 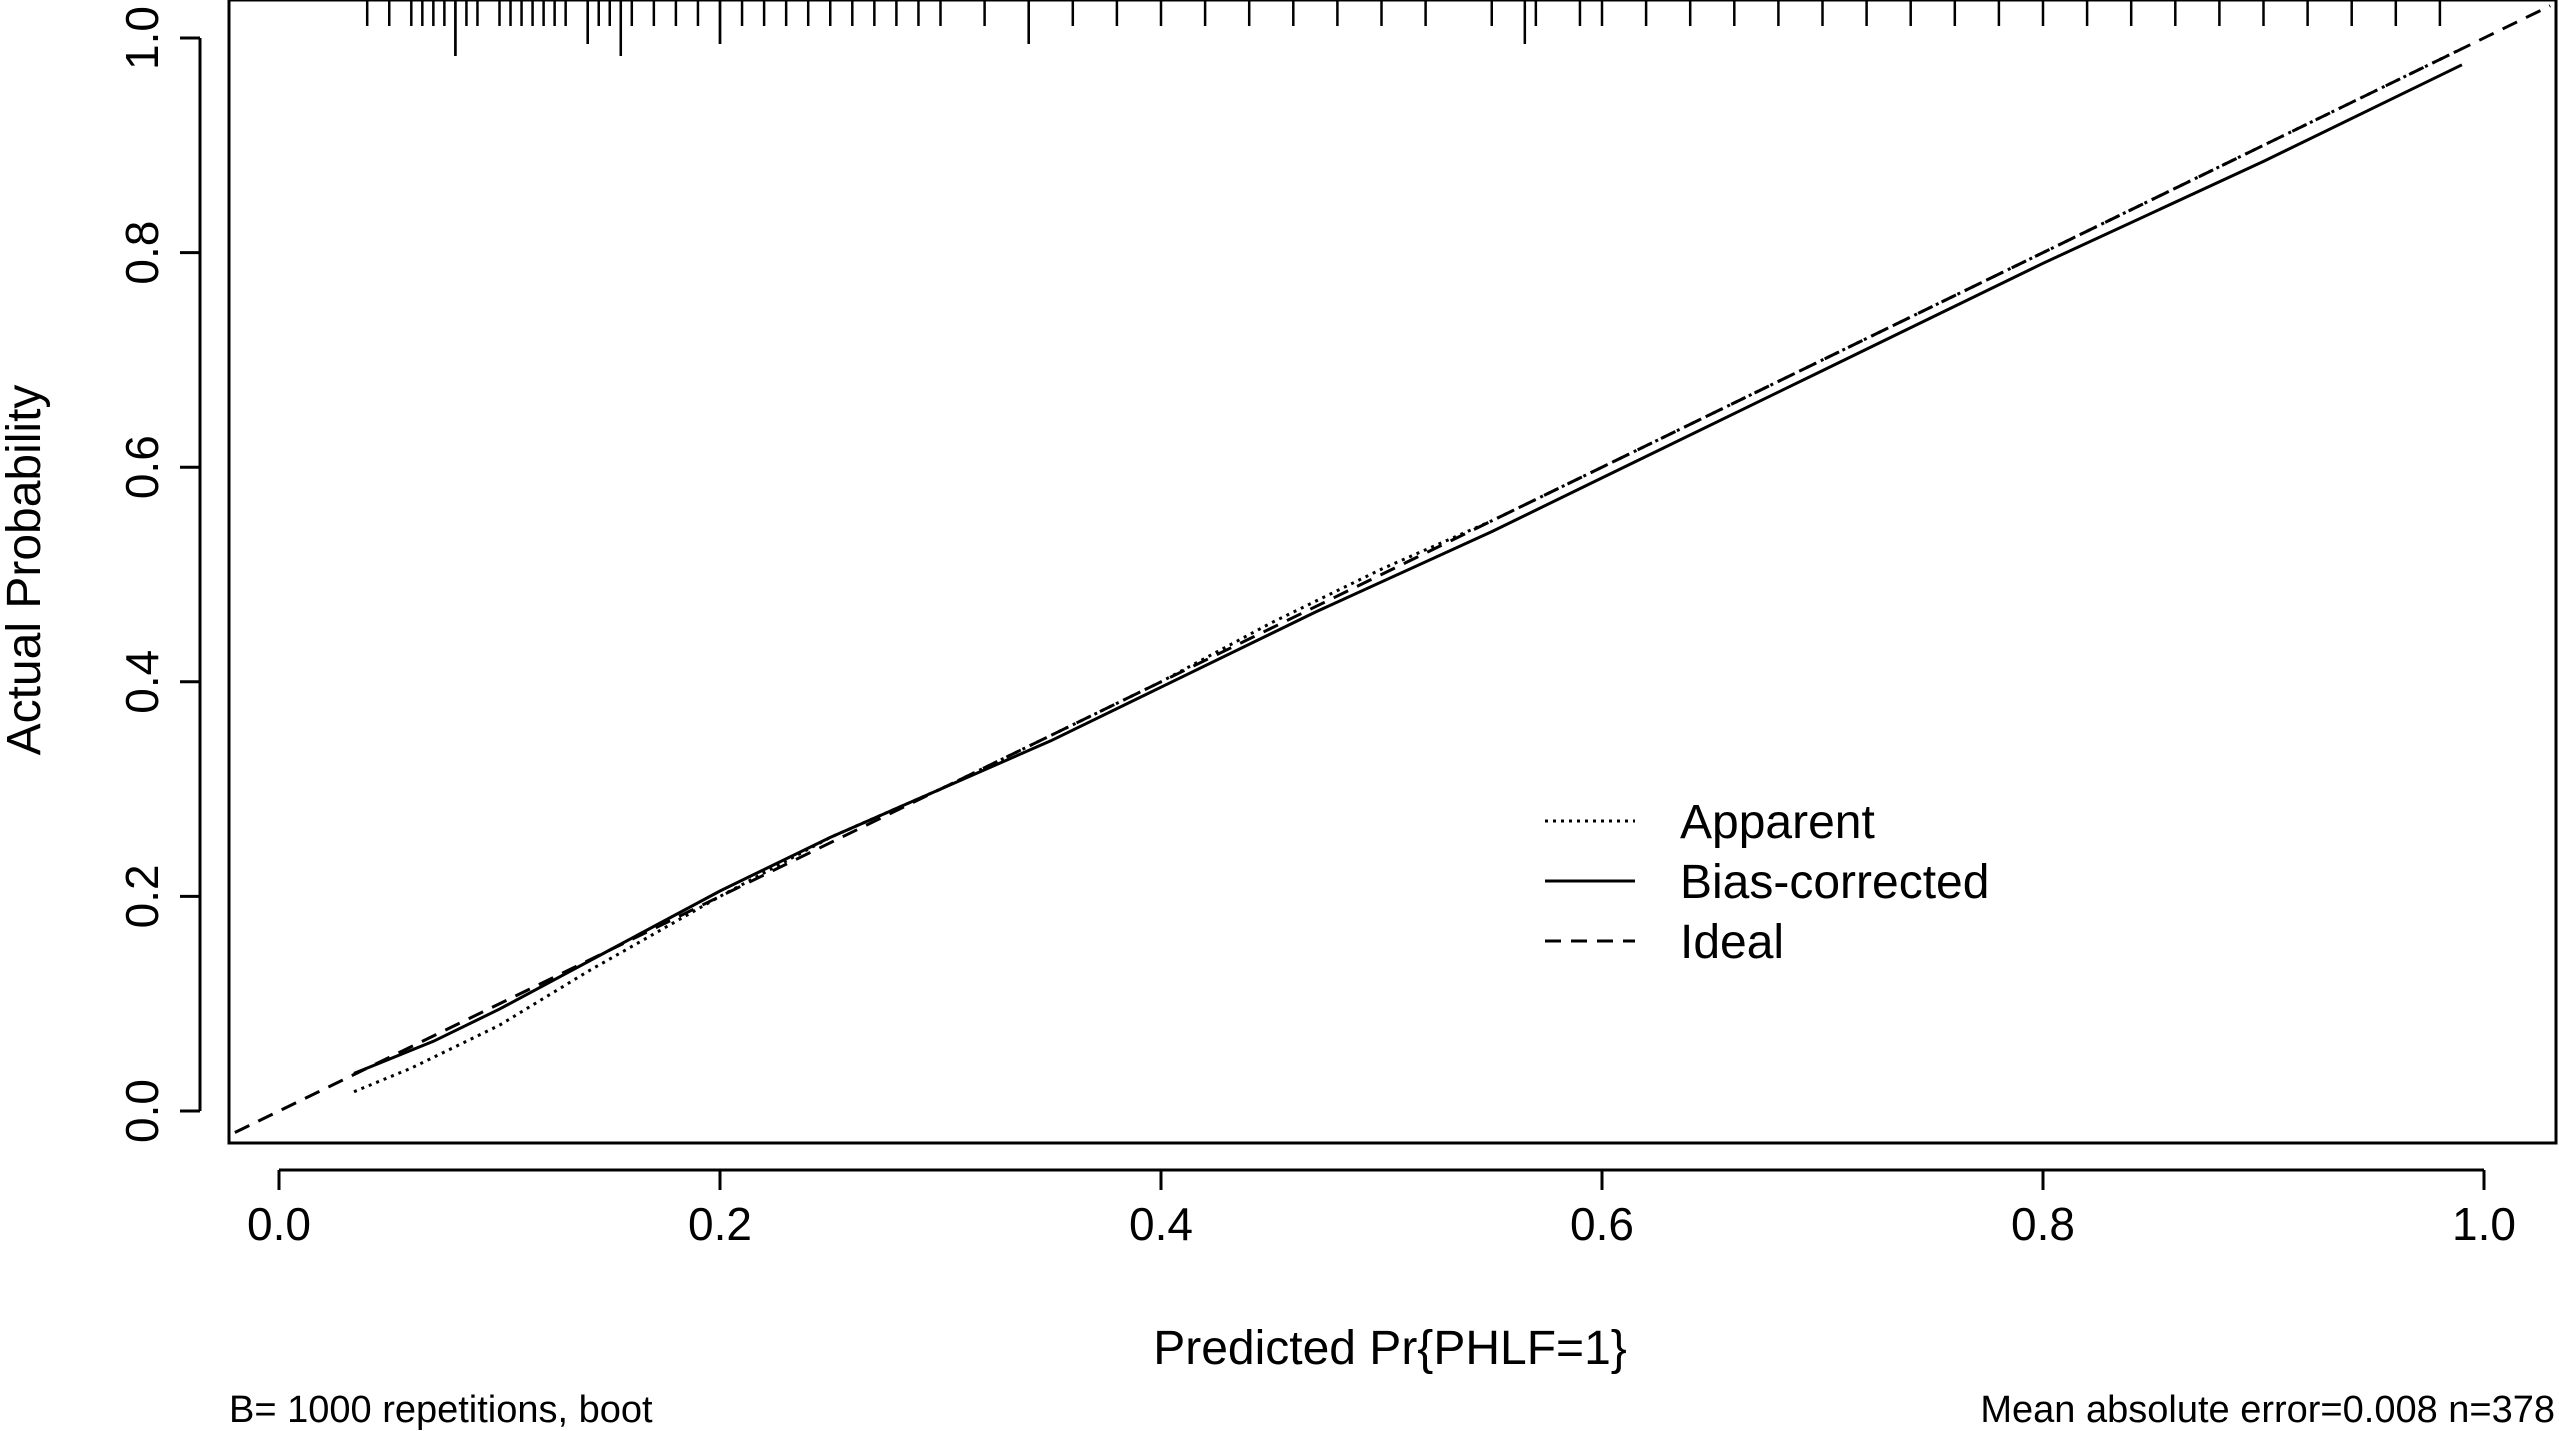 What do you see at coordinates (142, 682) in the screenshot?
I see `y-tick-label: 0.4` at bounding box center [142, 682].